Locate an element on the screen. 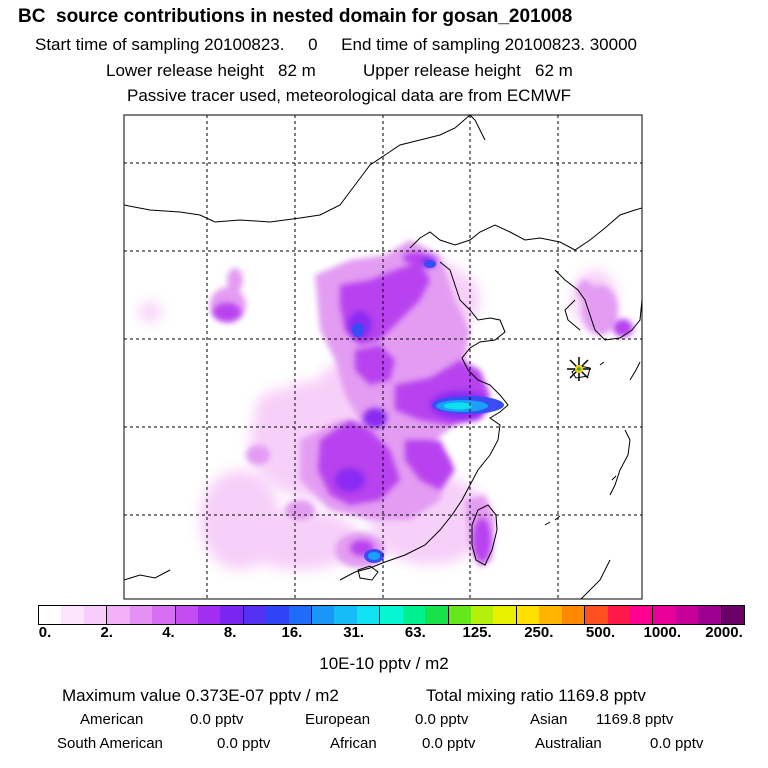 Image resolution: width=768 pixels, height=768 pixels. color-scale-unit: 10E-10 pptv / m2 is located at coordinates (384, 663).